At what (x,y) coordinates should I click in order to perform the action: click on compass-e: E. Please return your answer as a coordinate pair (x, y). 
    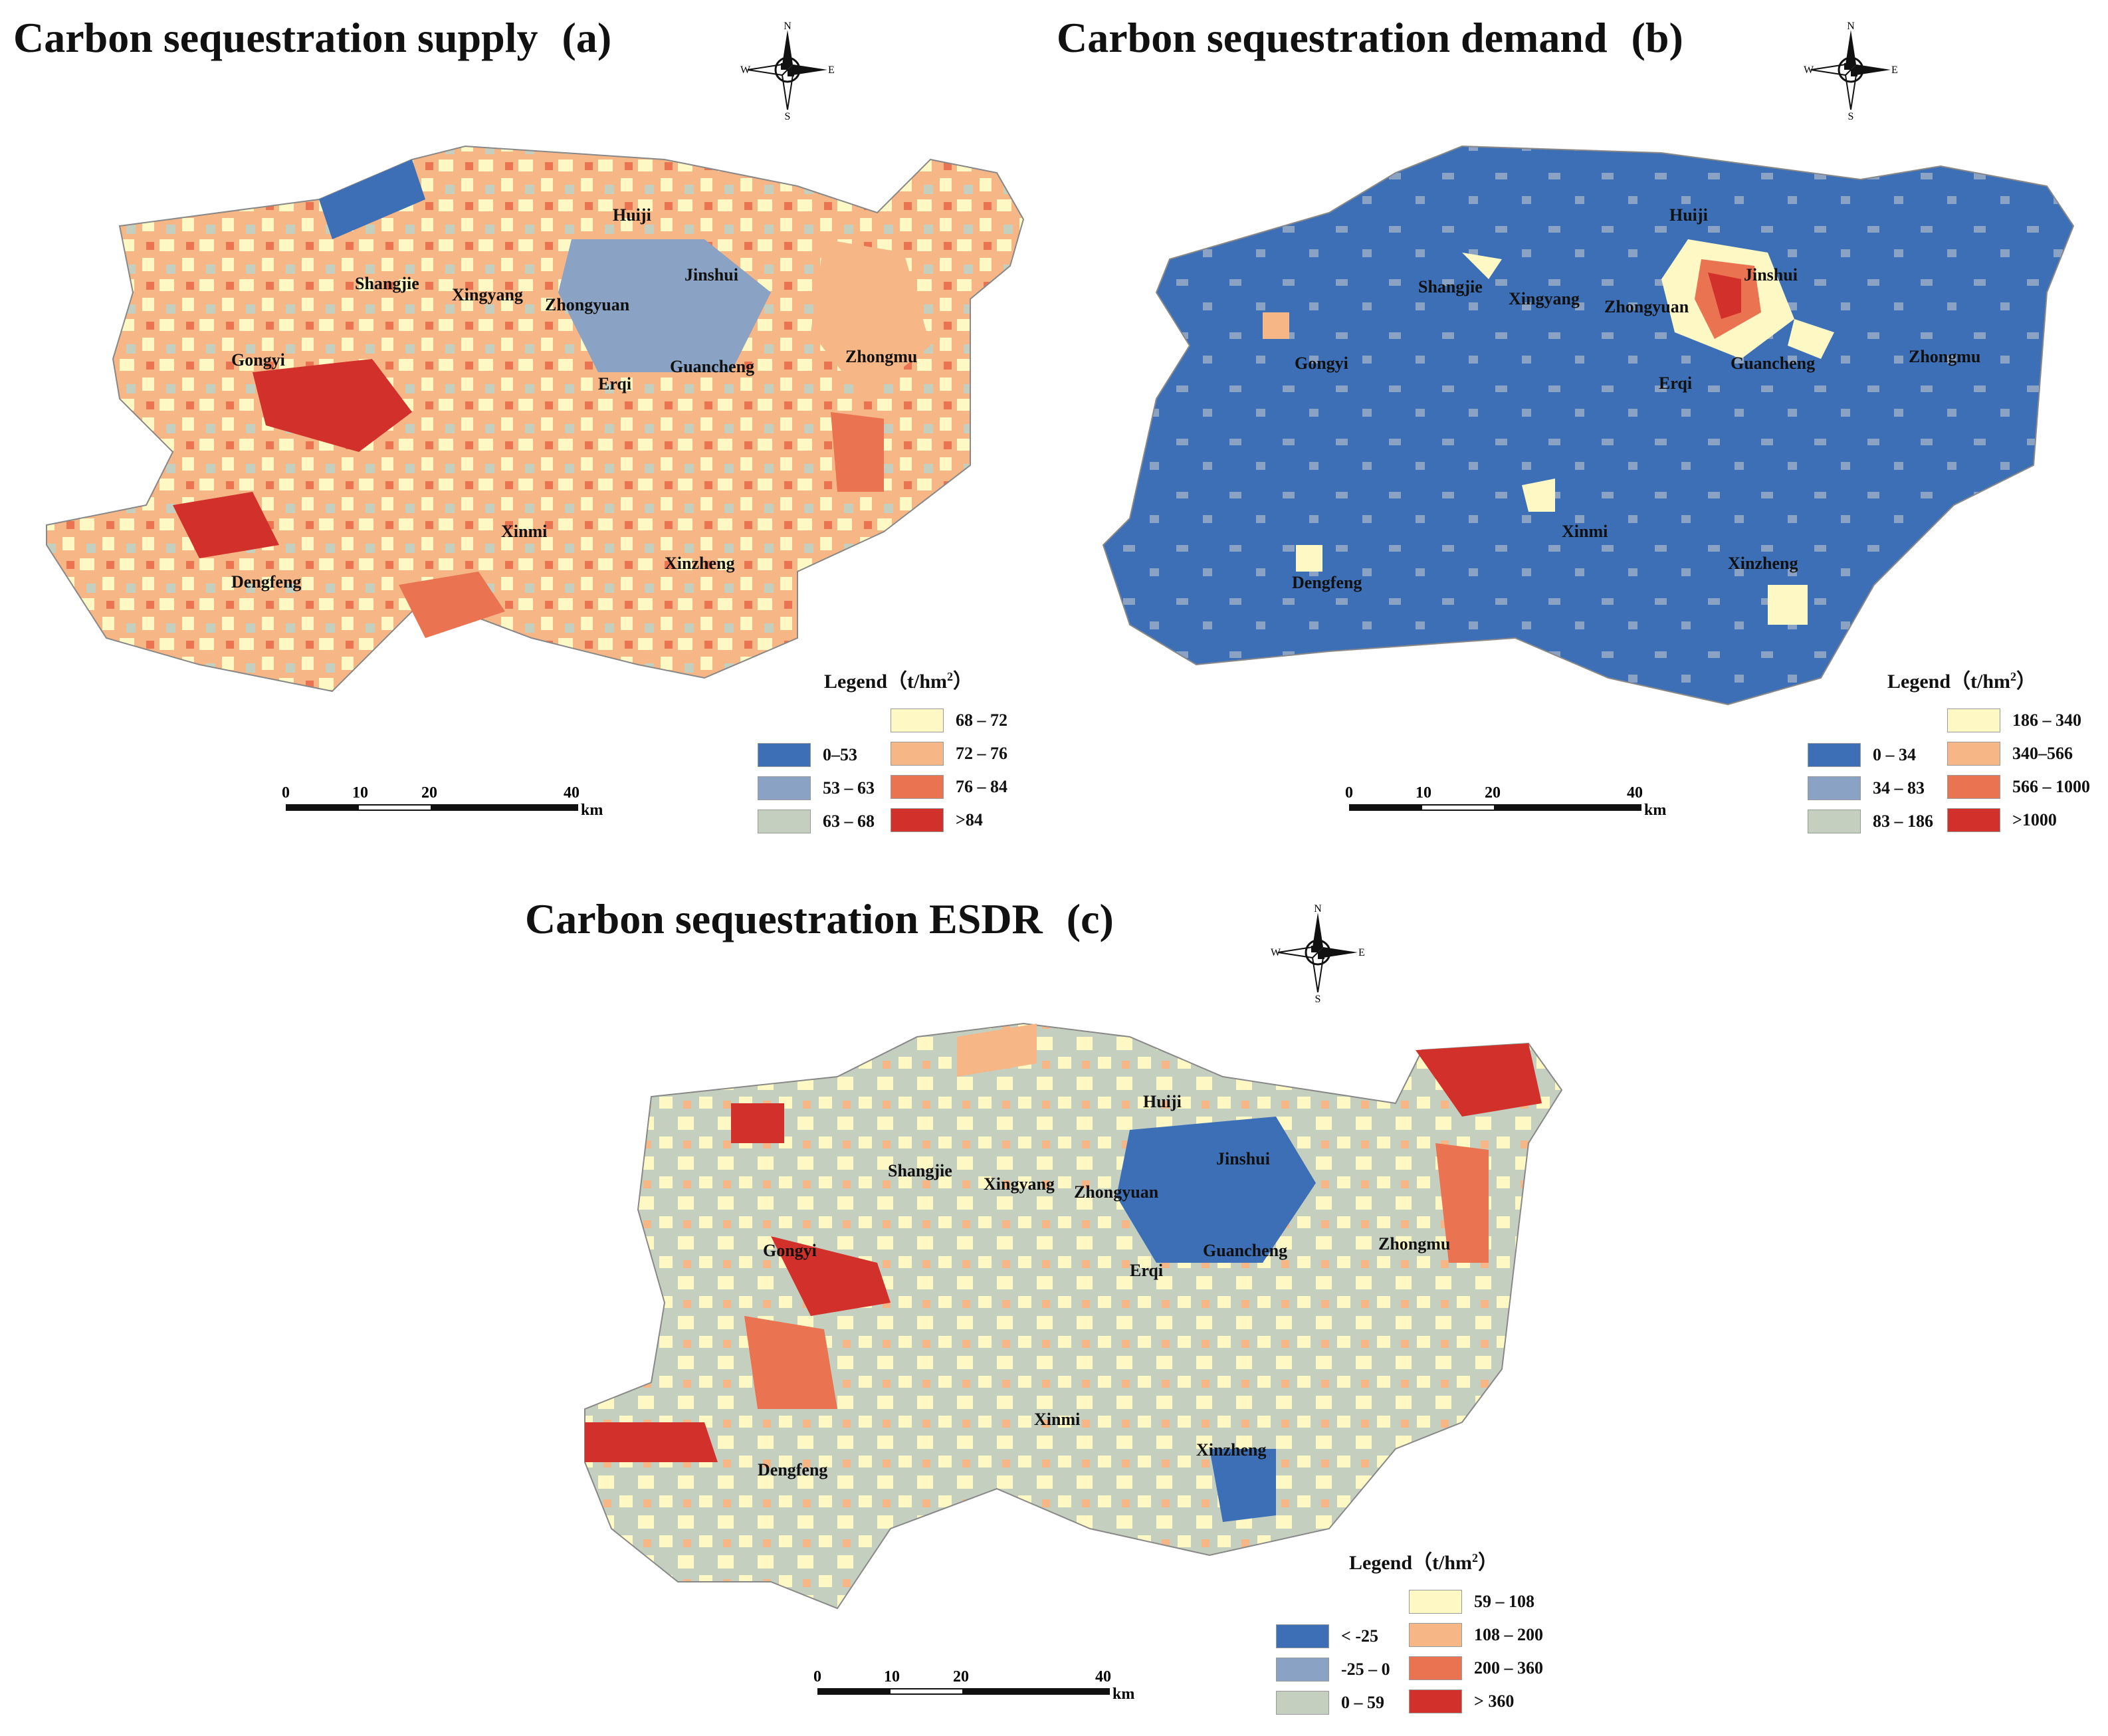
    Looking at the image, I should click on (831, 70).